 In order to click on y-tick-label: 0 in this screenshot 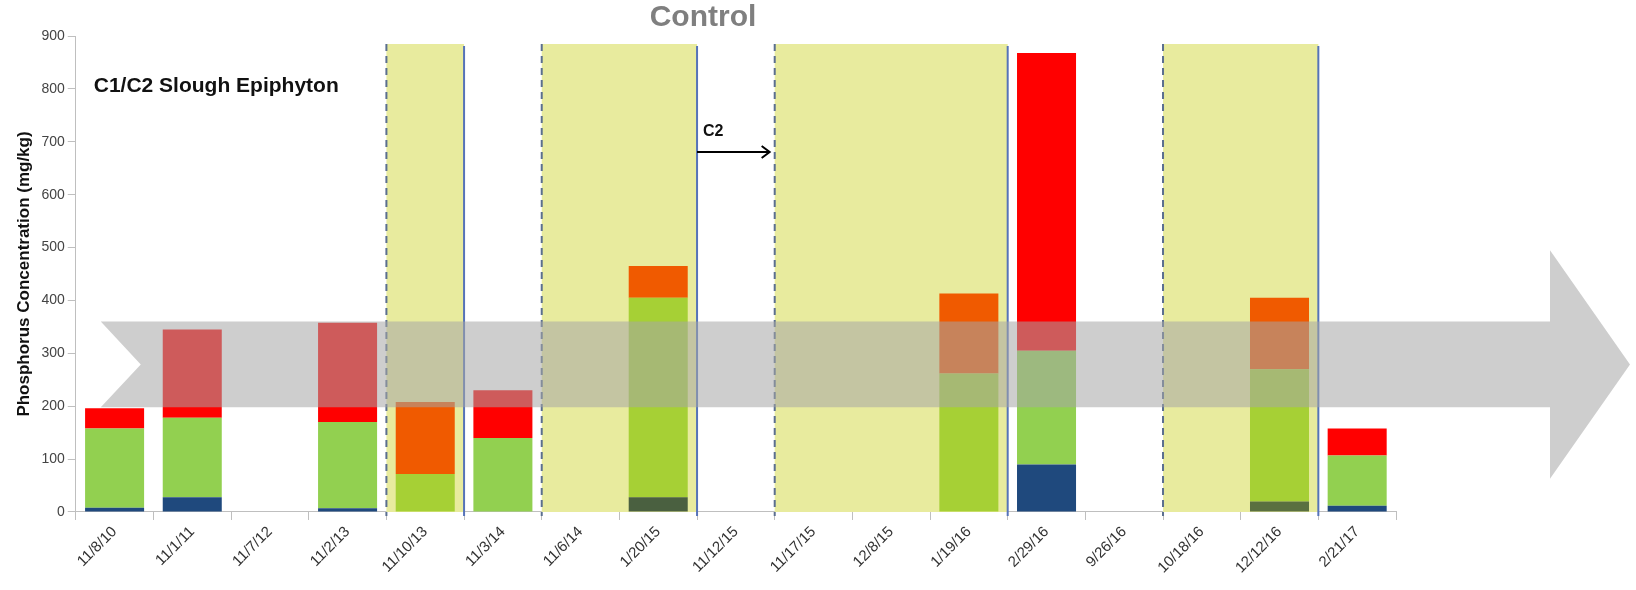, I will do `click(60, 510)`.